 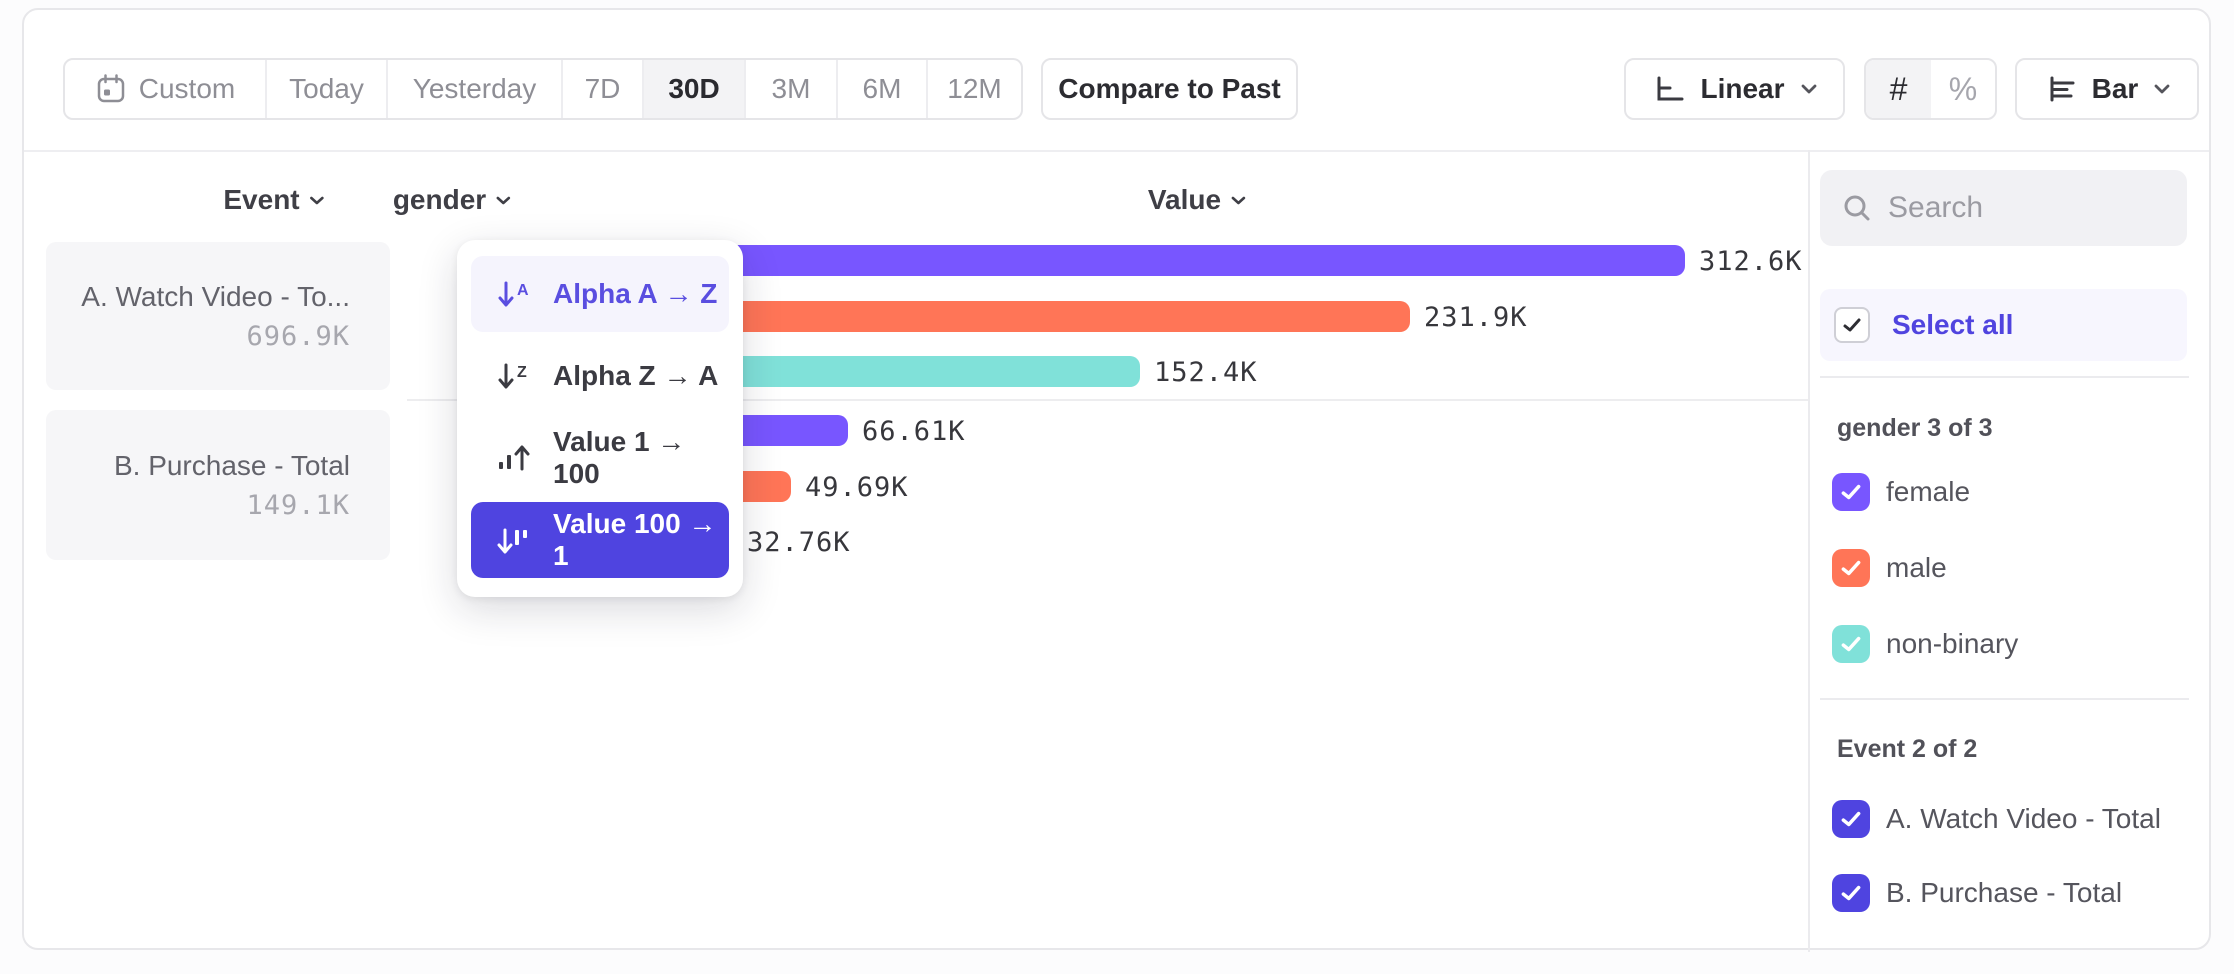 What do you see at coordinates (513, 294) in the screenshot?
I see `sort-alpha-asc-icon: A` at bounding box center [513, 294].